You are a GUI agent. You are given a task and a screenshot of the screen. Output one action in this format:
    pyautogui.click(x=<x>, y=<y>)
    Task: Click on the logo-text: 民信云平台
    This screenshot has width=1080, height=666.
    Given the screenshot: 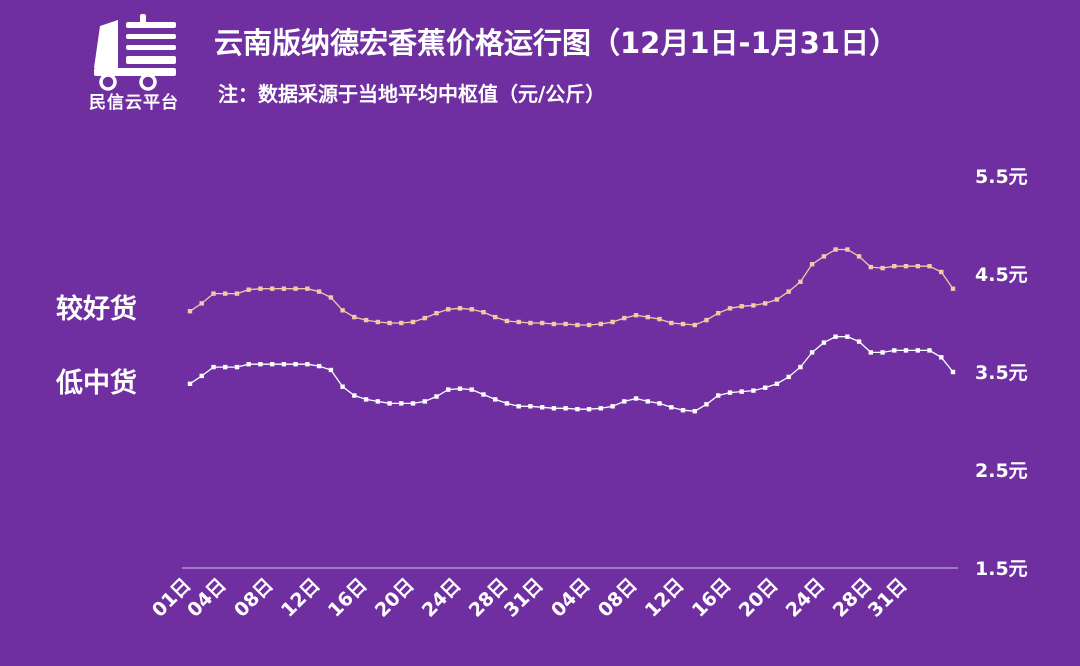 What is the action you would take?
    pyautogui.click(x=134, y=103)
    